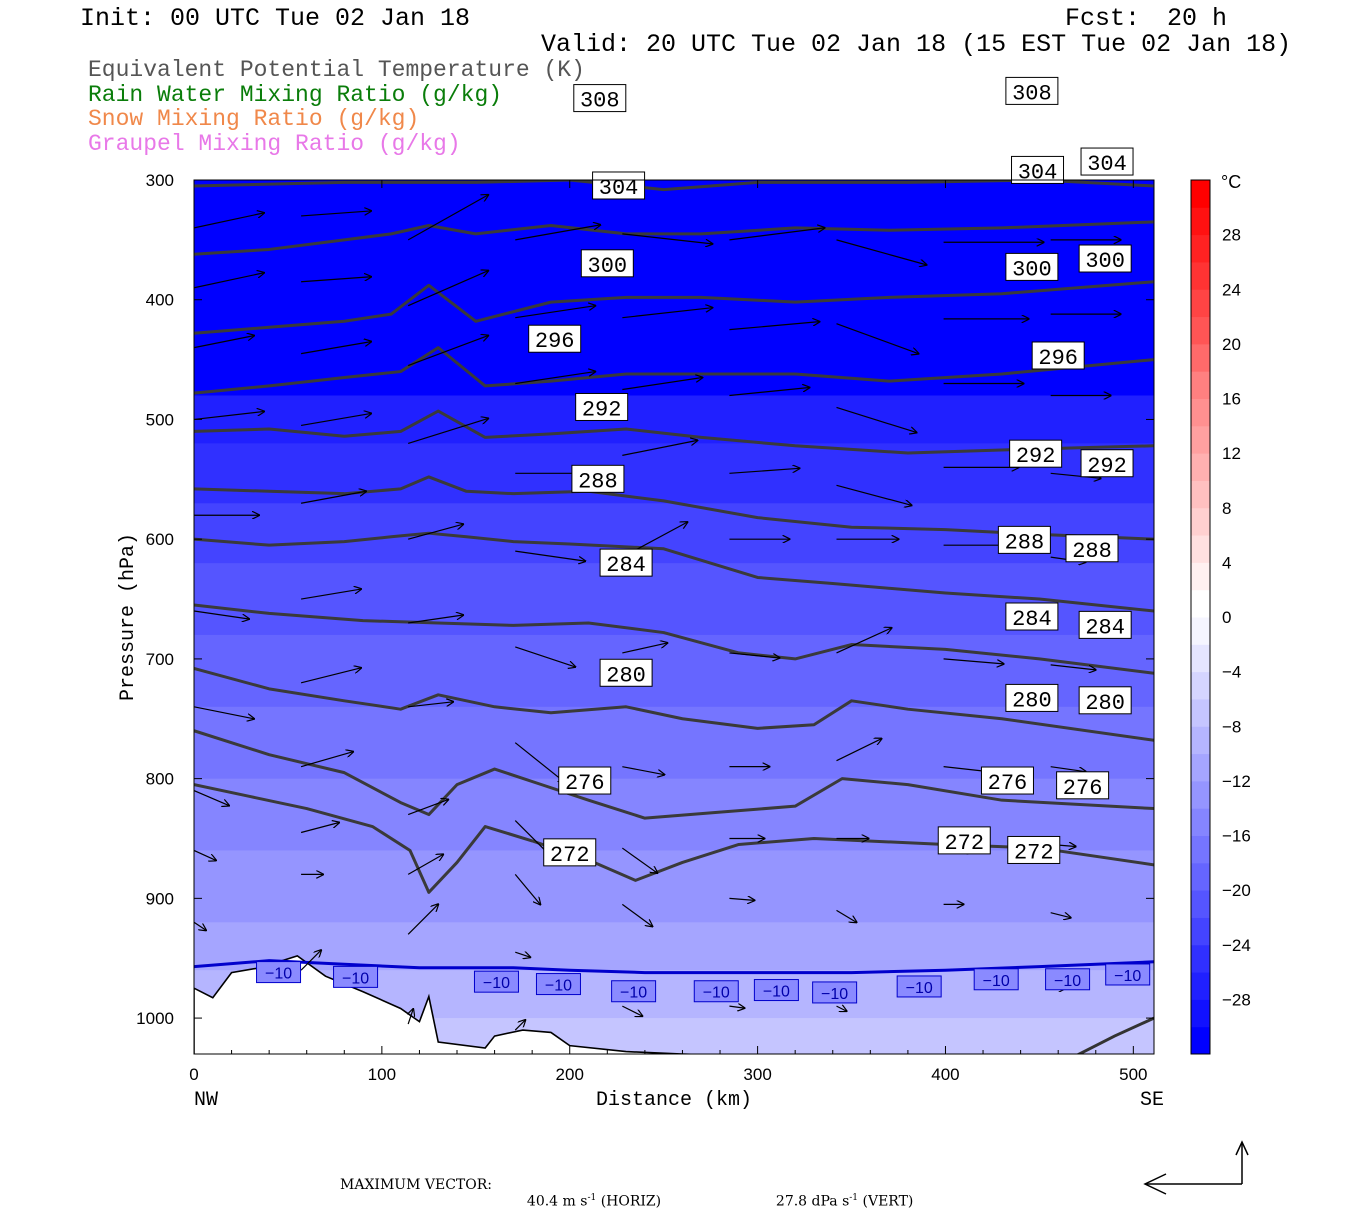  I want to click on y-tick-label: 900, so click(160, 898).